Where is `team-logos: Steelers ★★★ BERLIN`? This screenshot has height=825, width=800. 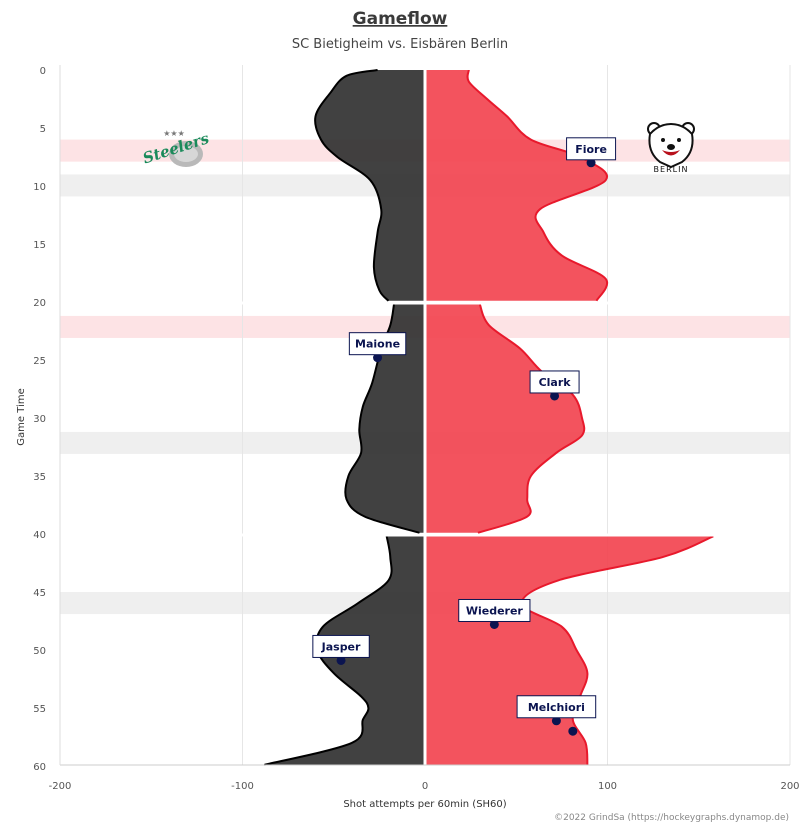
team-logos: Steelers ★★★ BERLIN is located at coordinates (418, 148).